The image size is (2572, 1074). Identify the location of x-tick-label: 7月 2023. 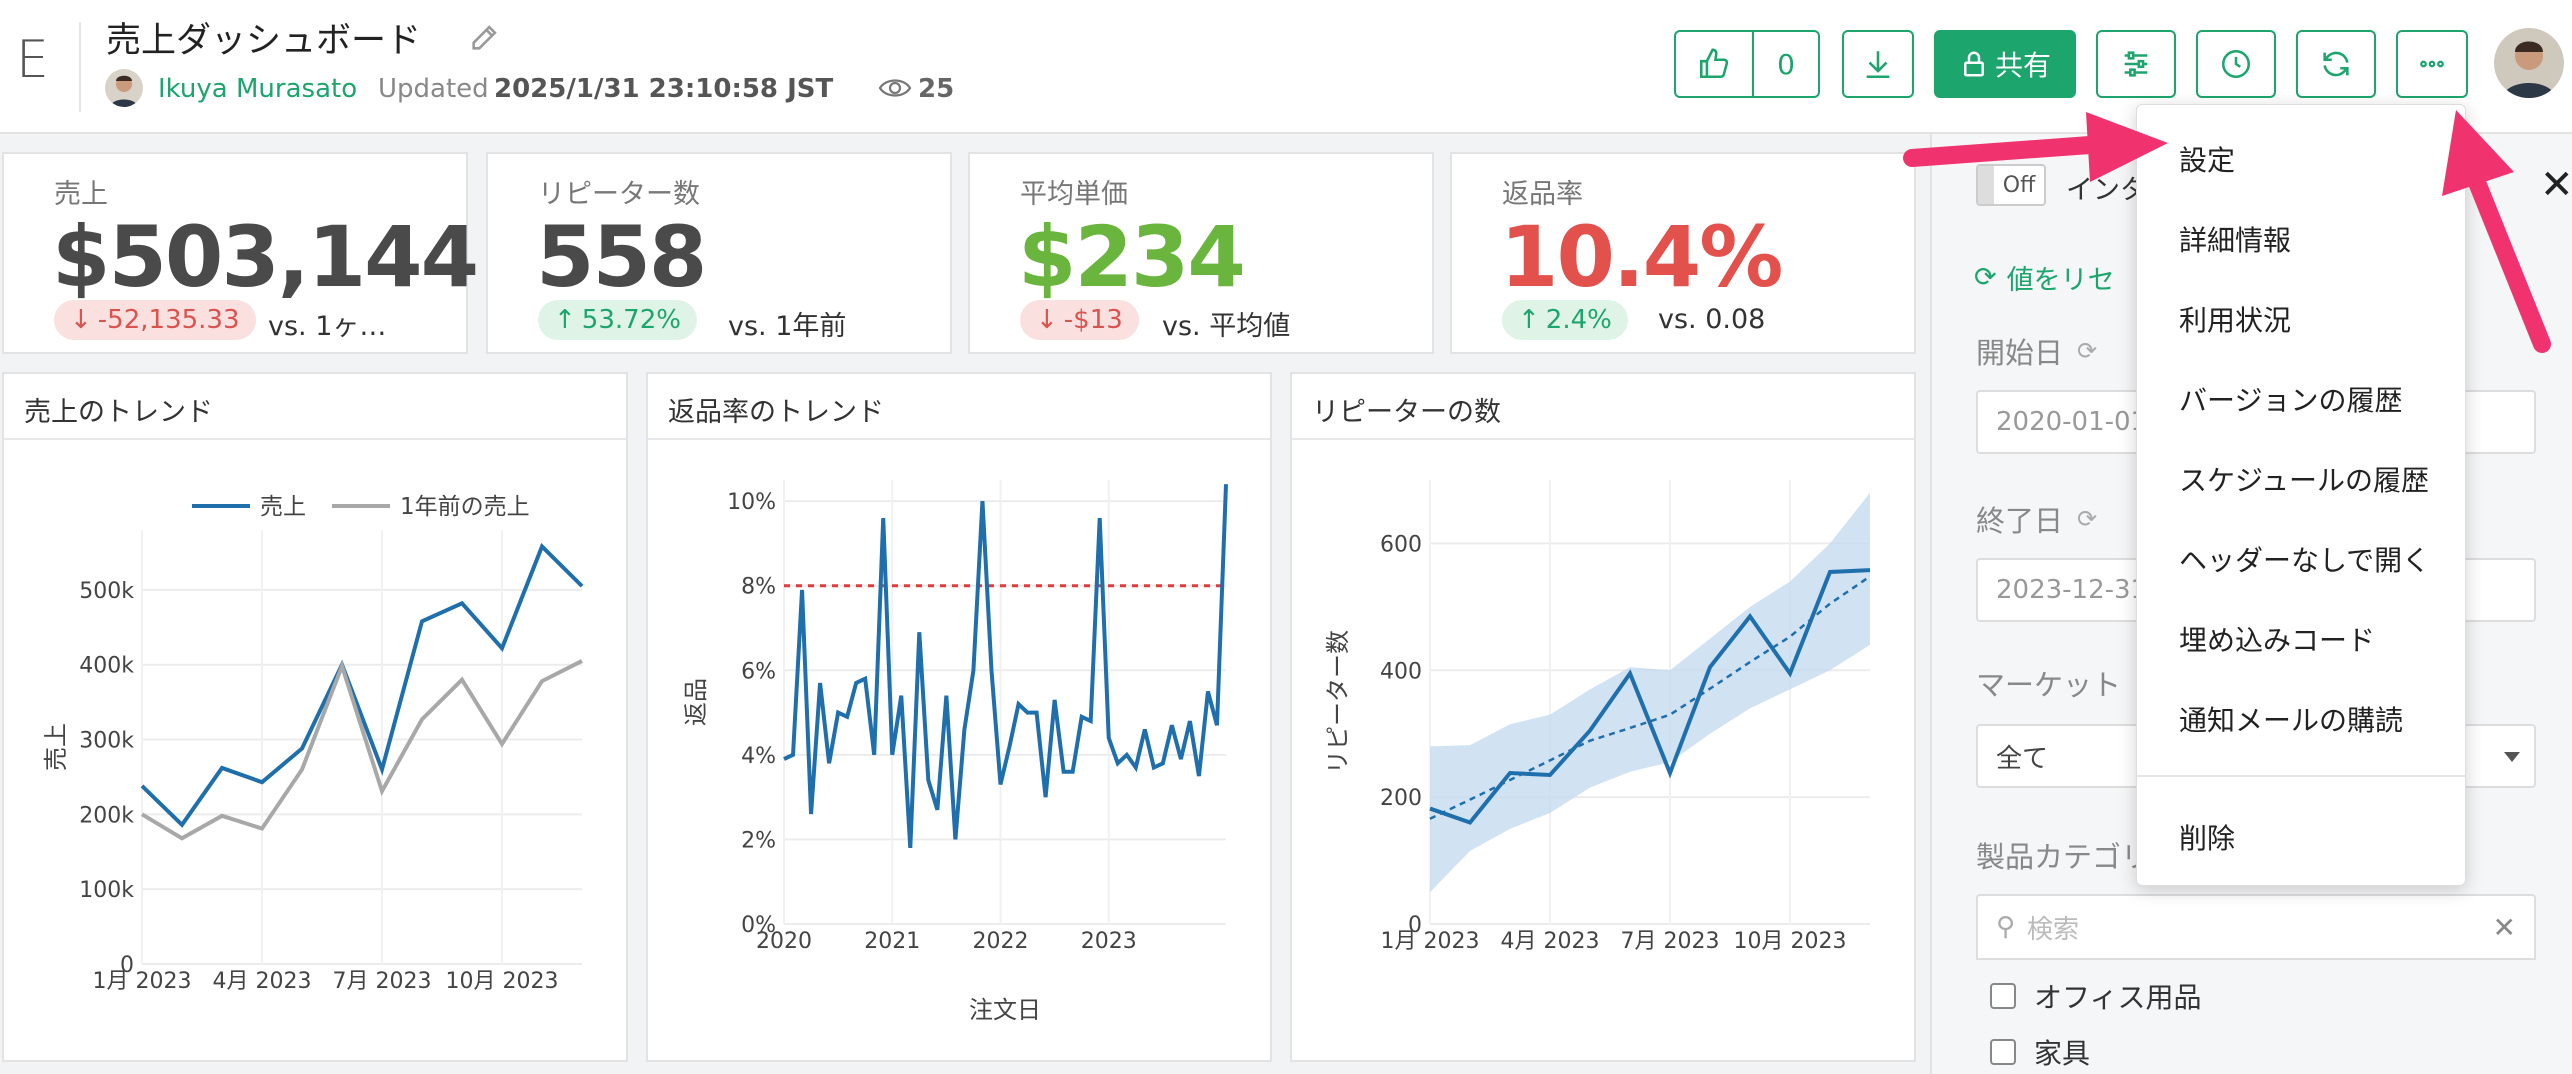
(382, 981).